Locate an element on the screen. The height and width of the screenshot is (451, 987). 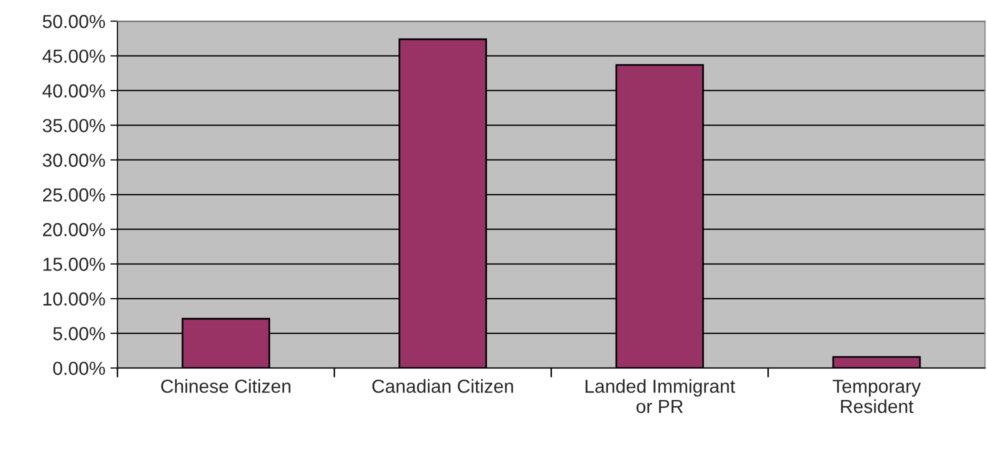
y-tick-label: 40.00% is located at coordinates (73, 91).